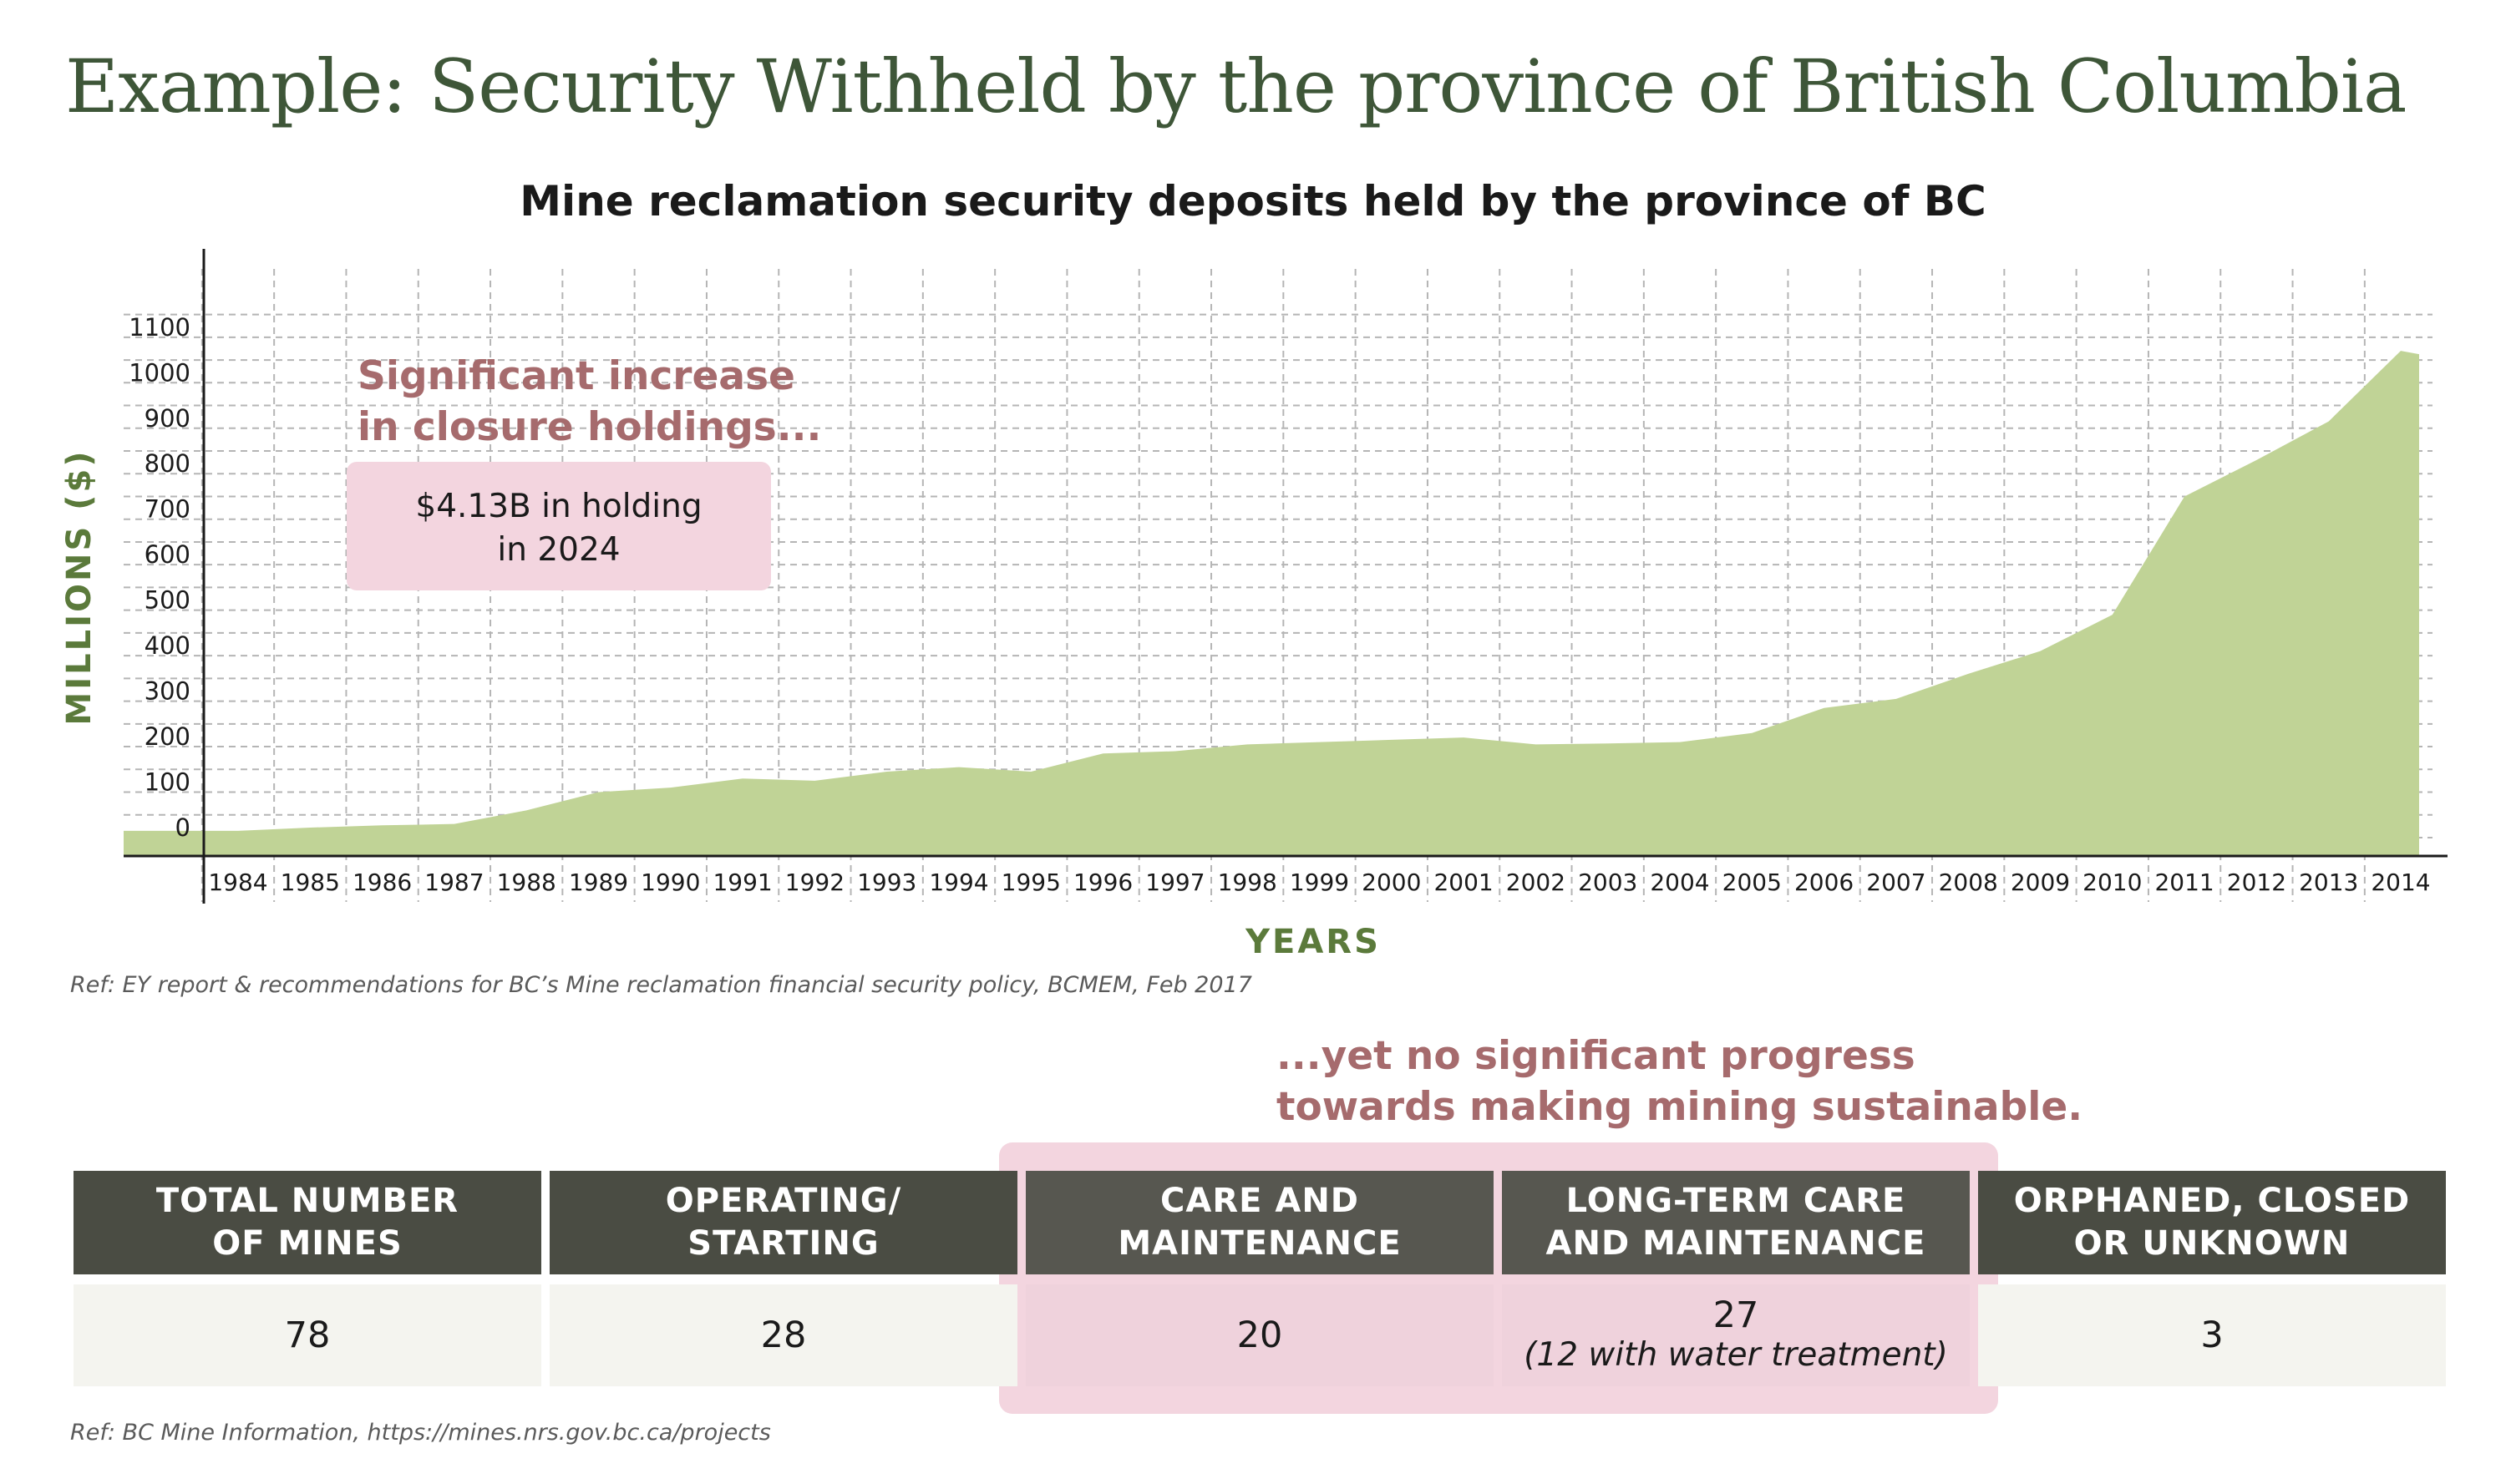 The image size is (2506, 1484). What do you see at coordinates (455, 824) in the screenshot?
I see `data-point-1987` at bounding box center [455, 824].